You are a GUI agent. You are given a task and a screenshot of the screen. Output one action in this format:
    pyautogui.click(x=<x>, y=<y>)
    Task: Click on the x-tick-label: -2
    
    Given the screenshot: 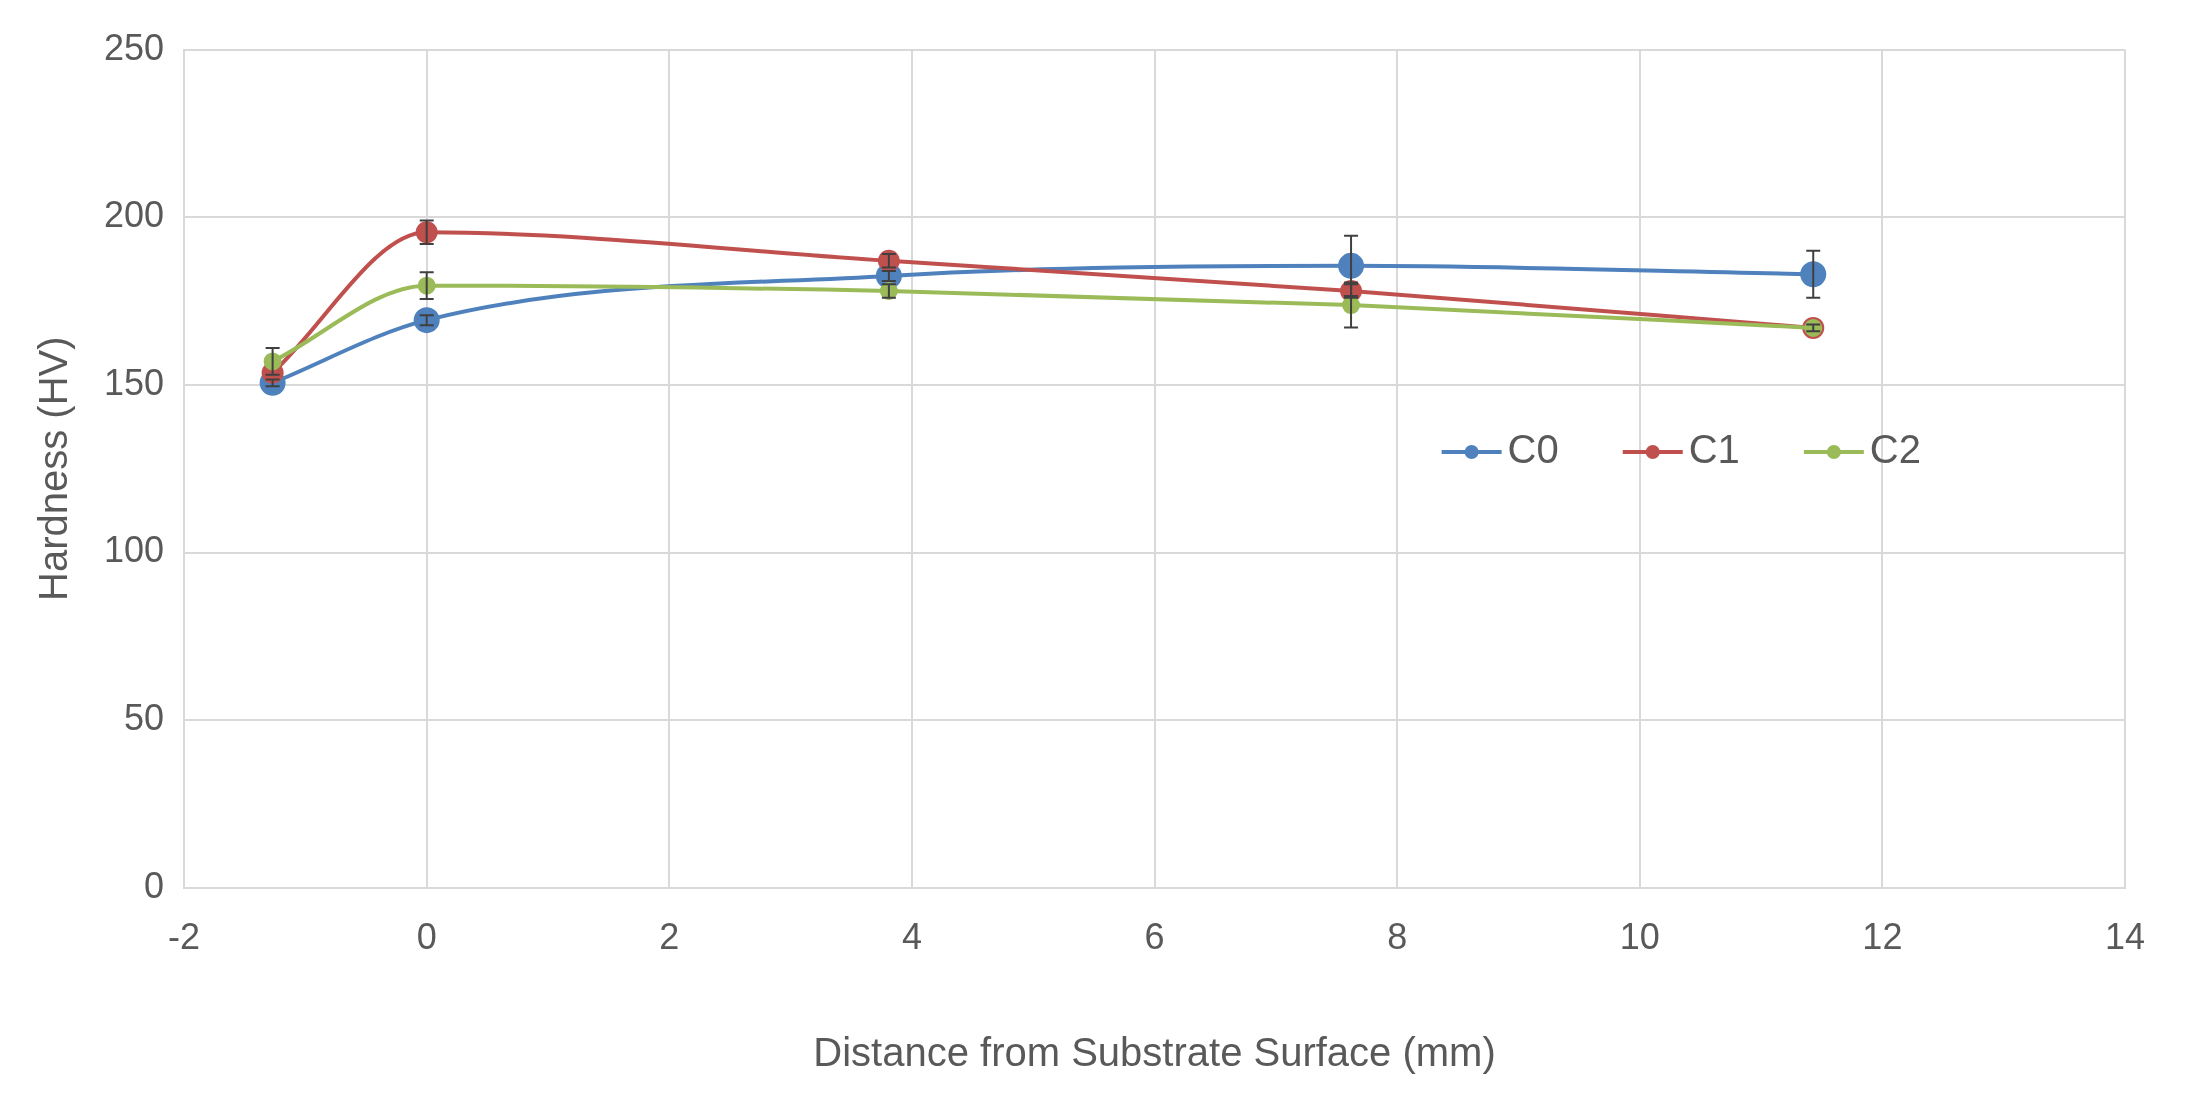 What is the action you would take?
    pyautogui.click(x=184, y=937)
    